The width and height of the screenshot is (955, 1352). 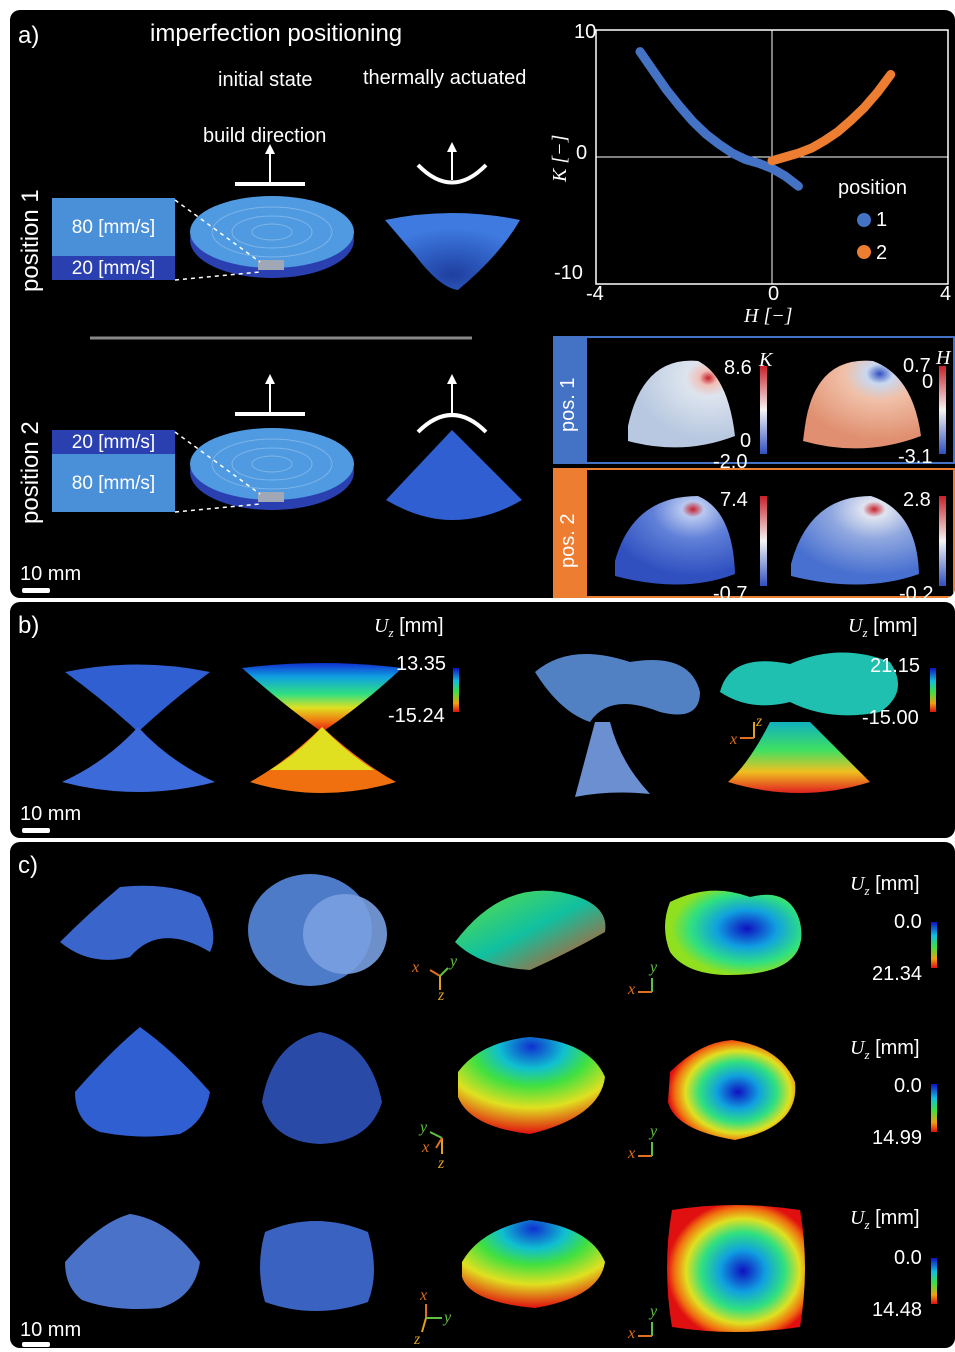 What do you see at coordinates (733, 933) in the screenshot?
I see `c-row1-sim-top` at bounding box center [733, 933].